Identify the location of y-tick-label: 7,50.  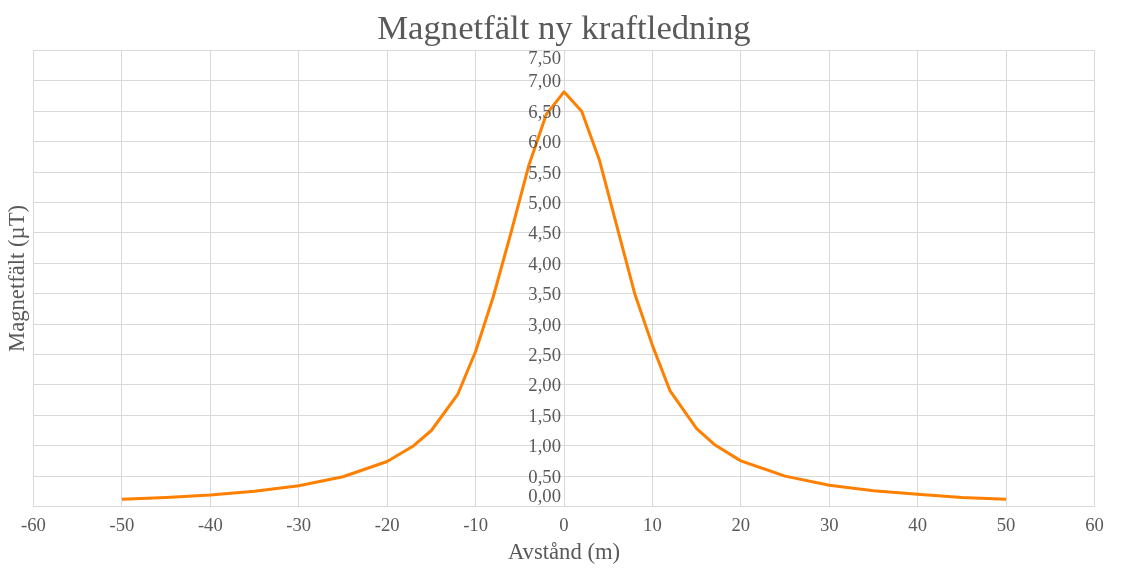
(545, 57).